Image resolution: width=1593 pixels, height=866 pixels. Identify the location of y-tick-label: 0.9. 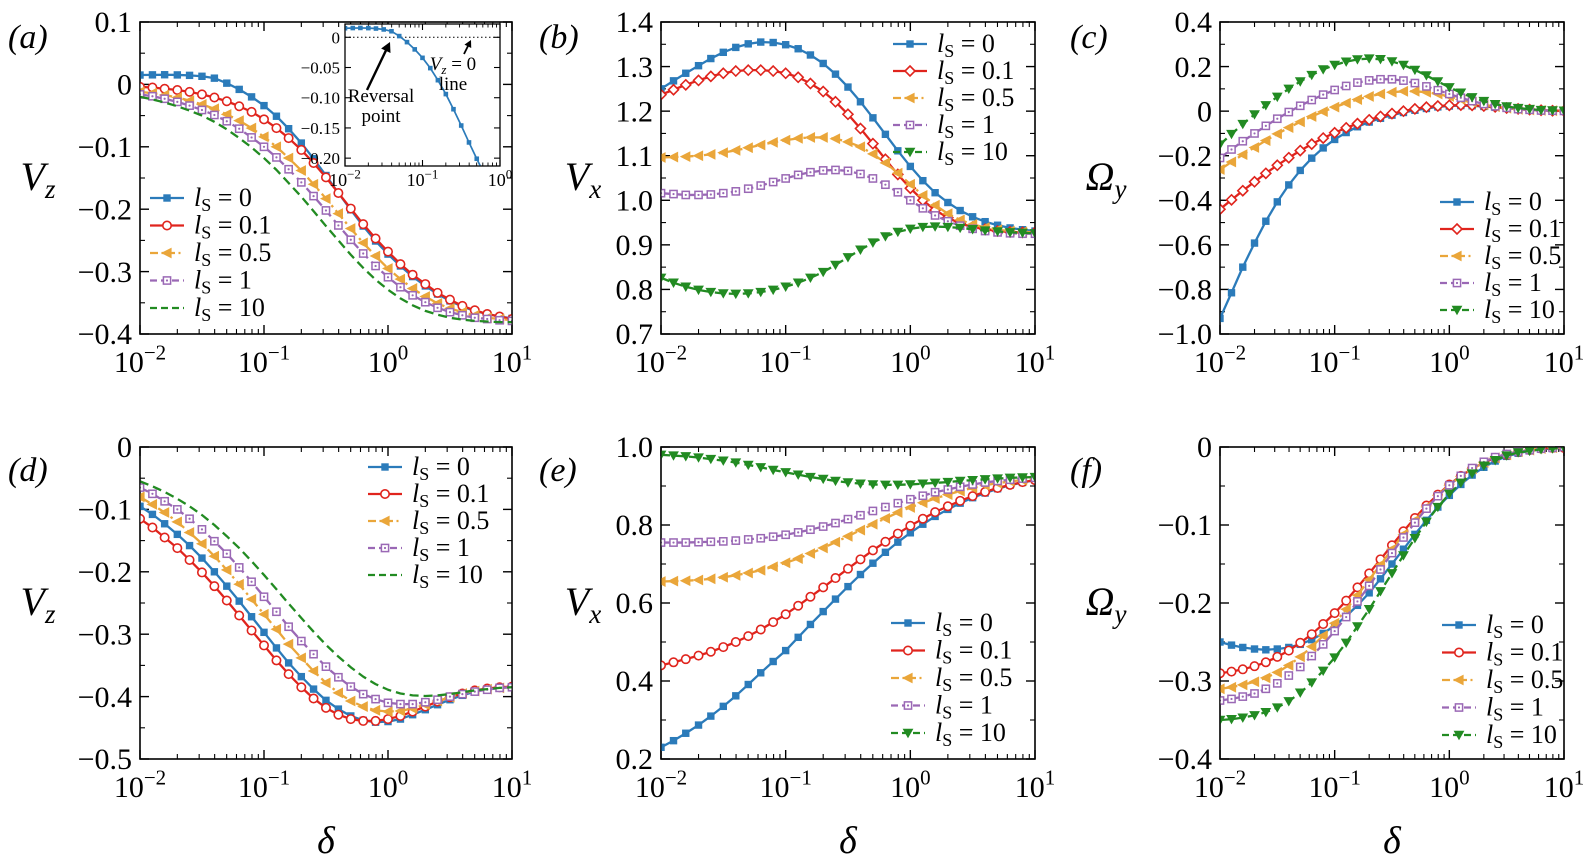
(635, 245).